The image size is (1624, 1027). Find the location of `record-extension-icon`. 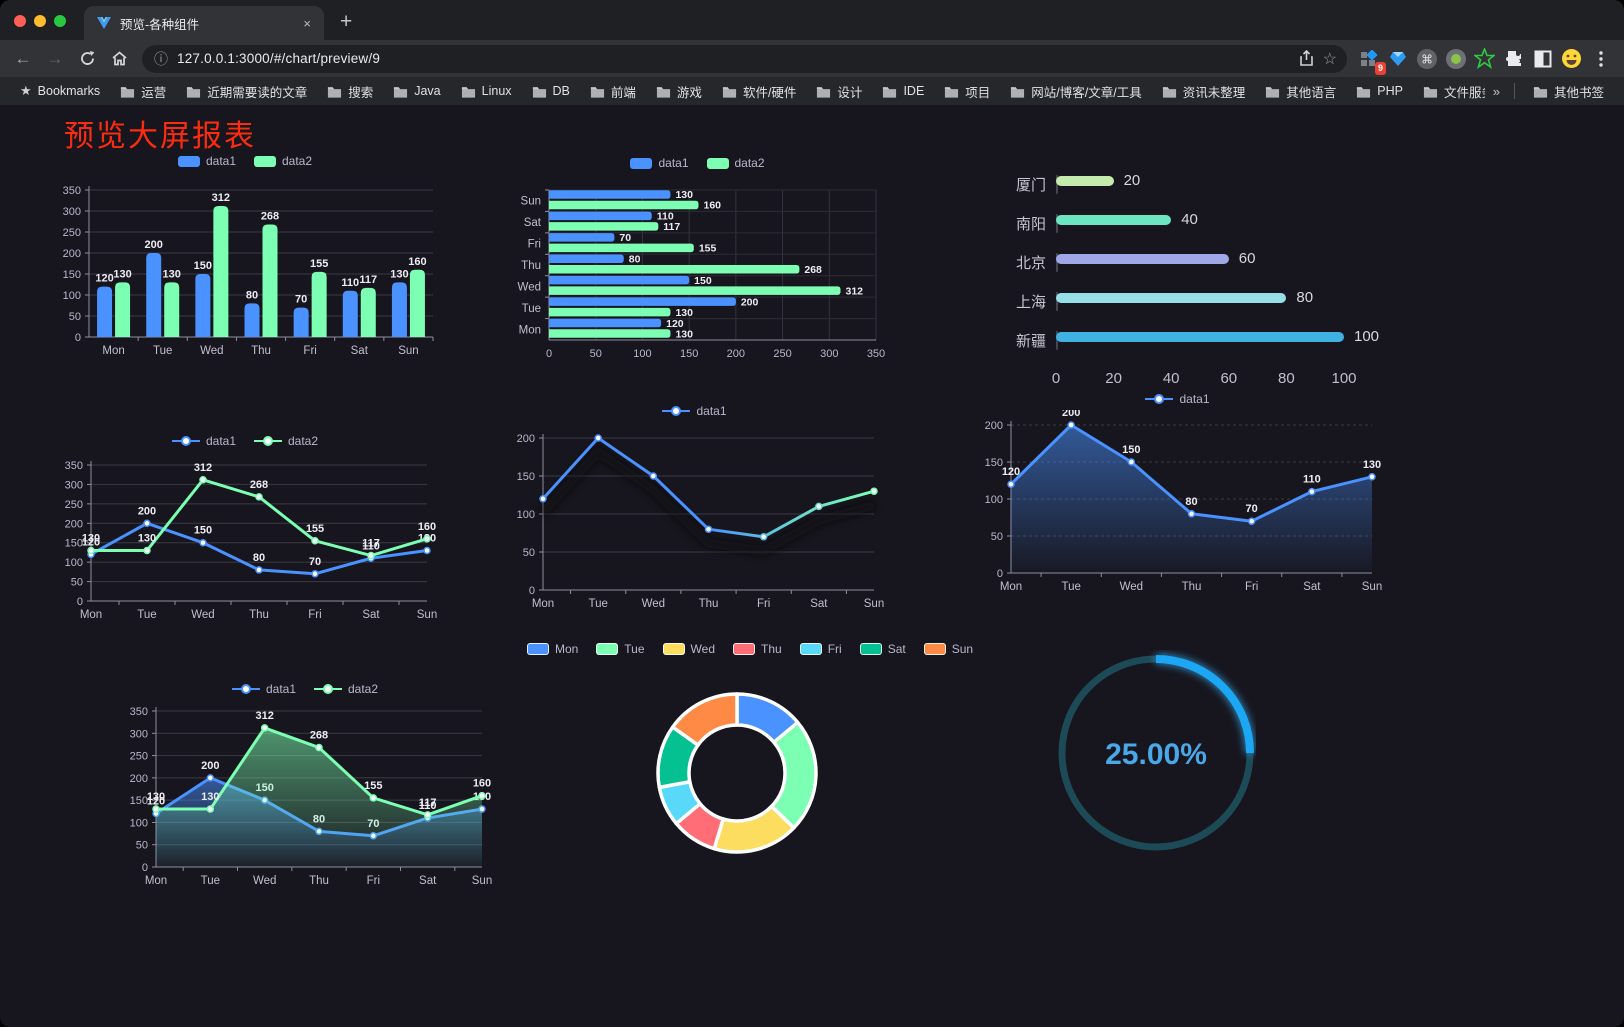

record-extension-icon is located at coordinates (1455, 58).